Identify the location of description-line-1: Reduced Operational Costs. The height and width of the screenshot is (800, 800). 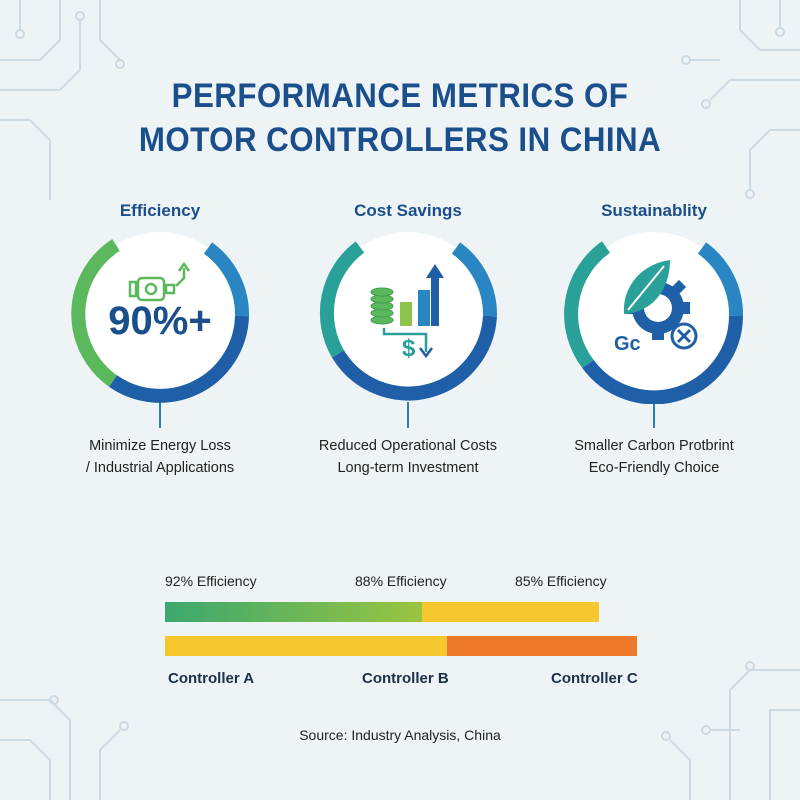
(408, 446).